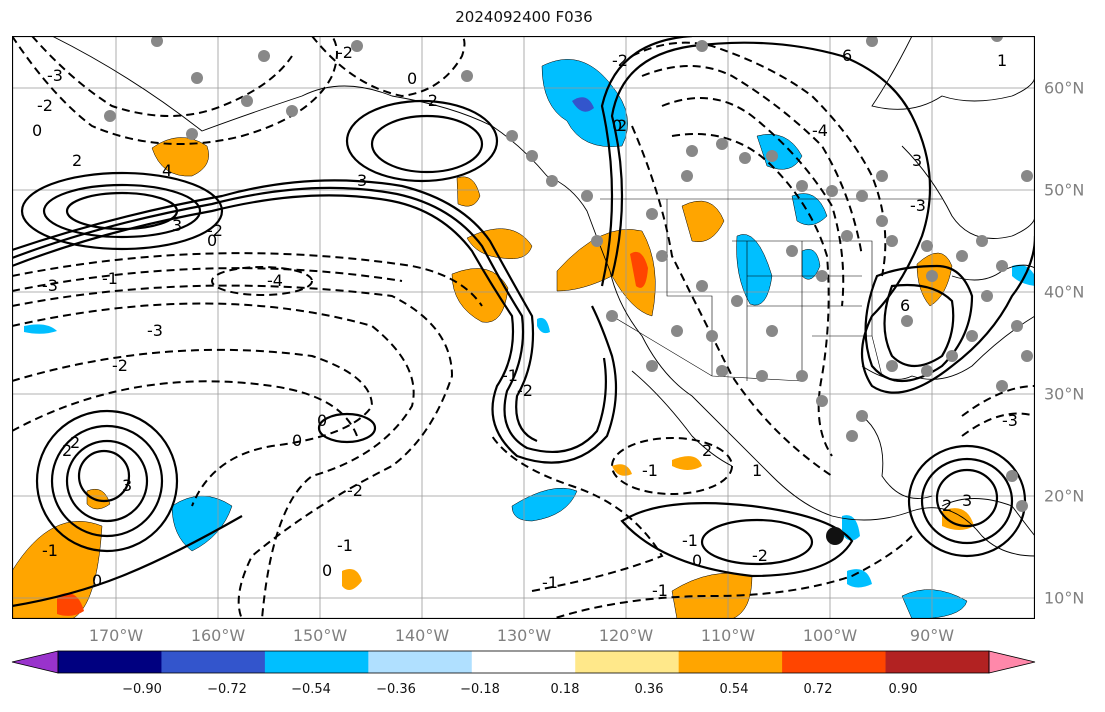  Describe the element at coordinates (818, 689) in the screenshot. I see `colorbar-tick: 0.72` at that location.